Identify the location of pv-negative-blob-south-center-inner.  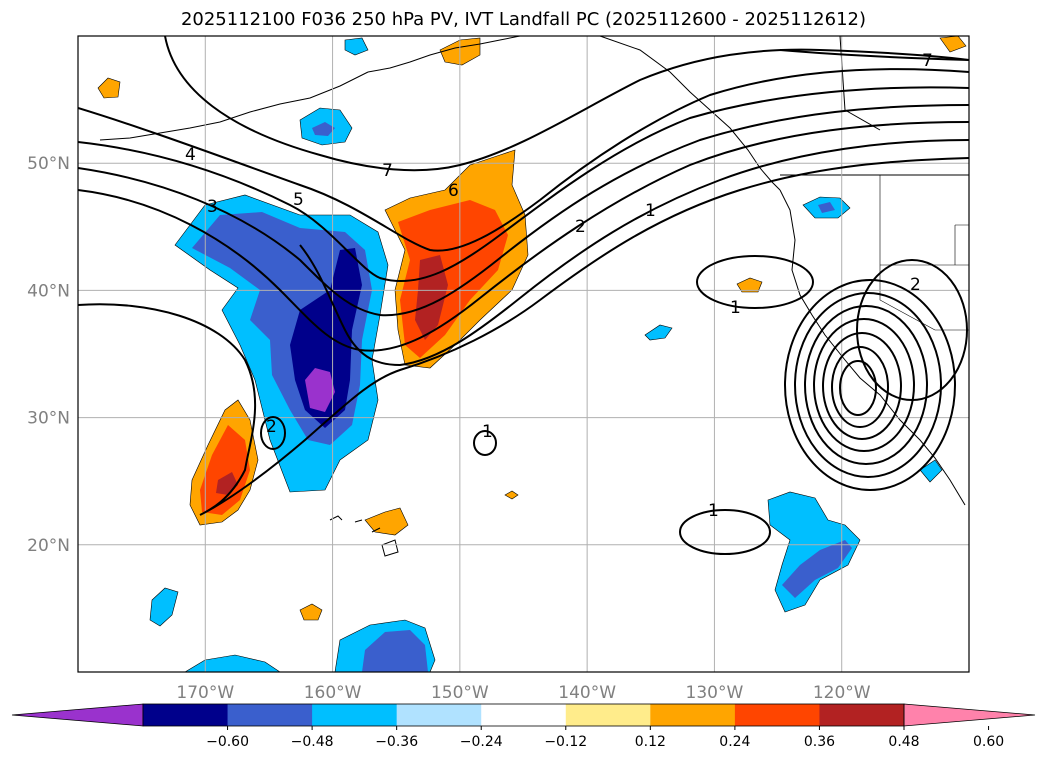
(395, 651).